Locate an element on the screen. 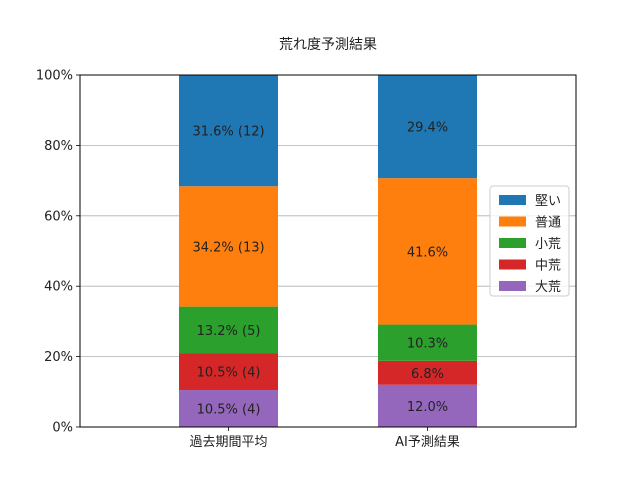  bar-data-label: 6.8% is located at coordinates (427, 374).